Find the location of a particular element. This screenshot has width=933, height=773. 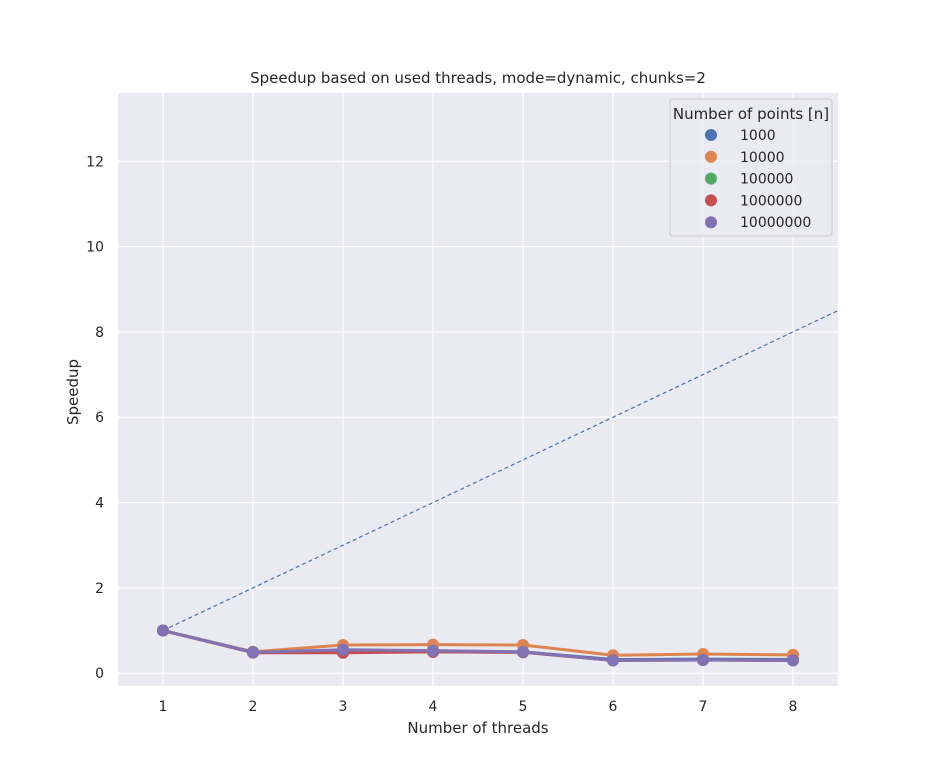

legend-items: 1000 10000 100000 1000000 10000000 is located at coordinates (758, 179).